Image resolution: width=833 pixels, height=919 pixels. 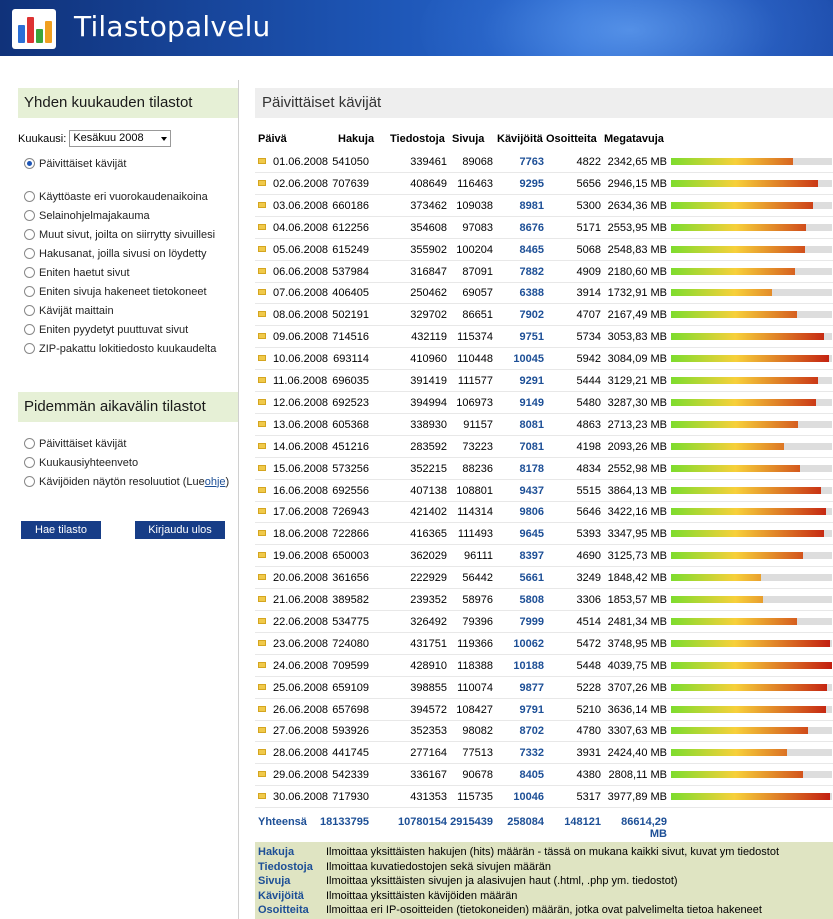 I want to click on row-files: 336167, so click(x=428, y=775).